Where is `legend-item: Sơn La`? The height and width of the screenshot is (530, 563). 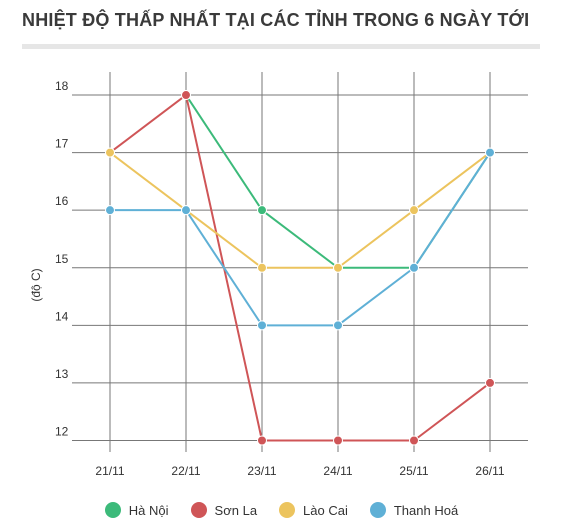 legend-item: Sơn La is located at coordinates (224, 510).